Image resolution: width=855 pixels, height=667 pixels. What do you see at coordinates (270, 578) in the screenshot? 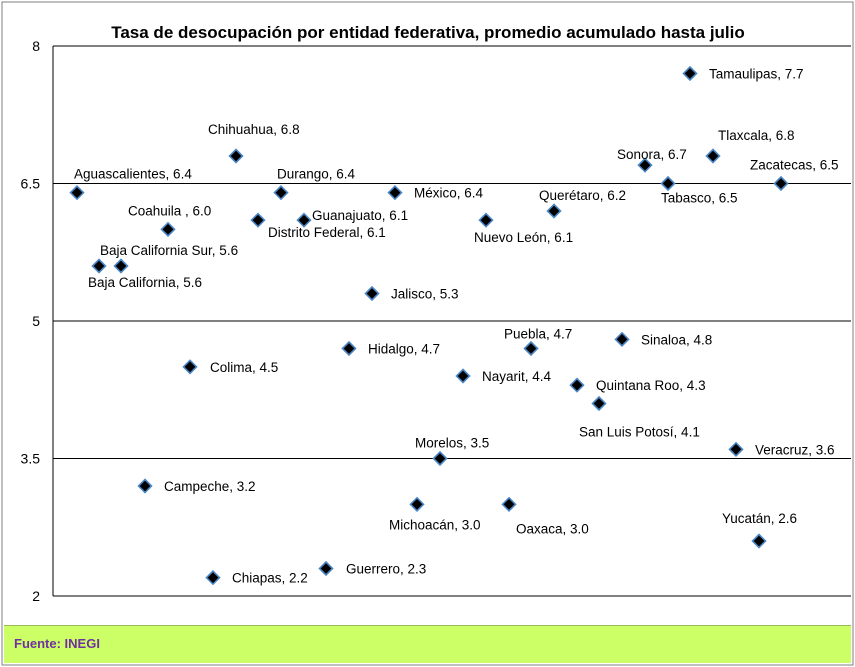
I see `data-label: Chiapas, 2.2` at bounding box center [270, 578].